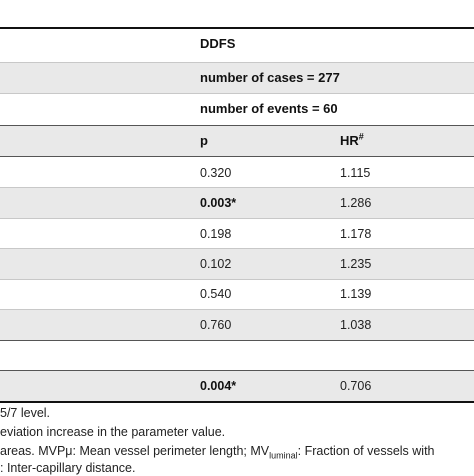  I want to click on final-row-hr: 0.706, so click(356, 386).